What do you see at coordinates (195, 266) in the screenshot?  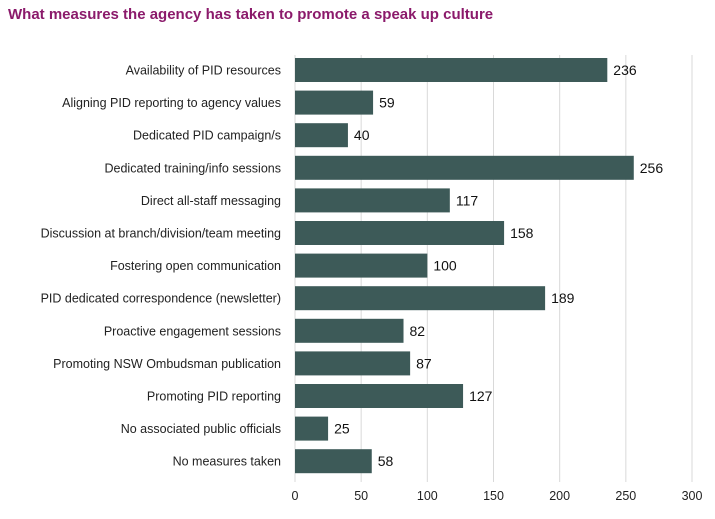 I see `category-label: Fostering open communication` at bounding box center [195, 266].